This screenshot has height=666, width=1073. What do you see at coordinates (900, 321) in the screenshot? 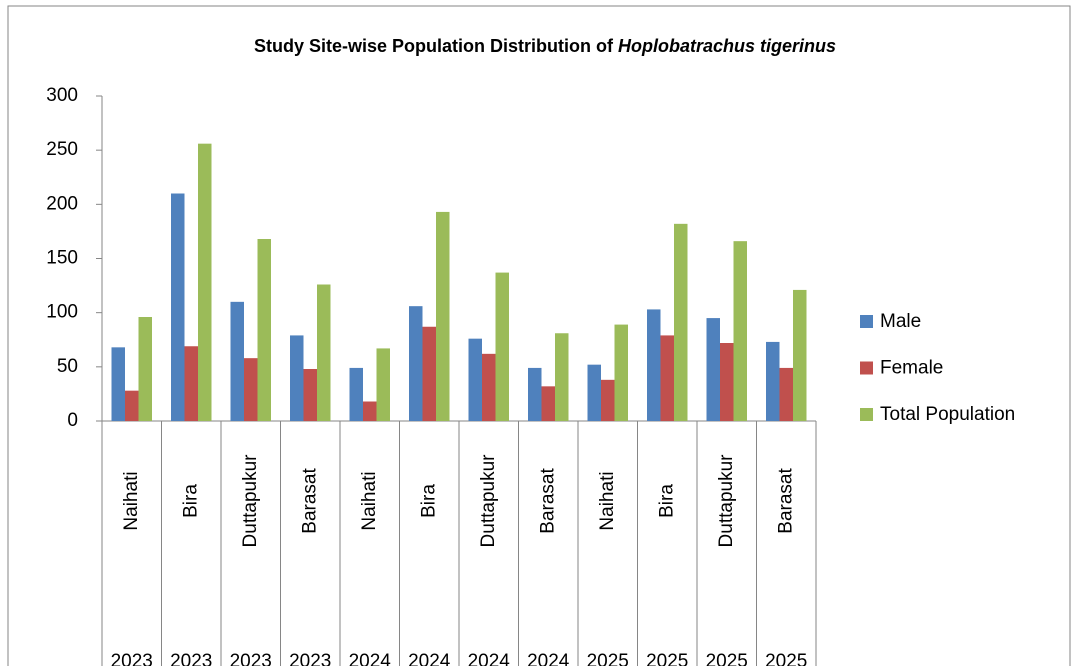
I see `legend-label: Male` at bounding box center [900, 321].